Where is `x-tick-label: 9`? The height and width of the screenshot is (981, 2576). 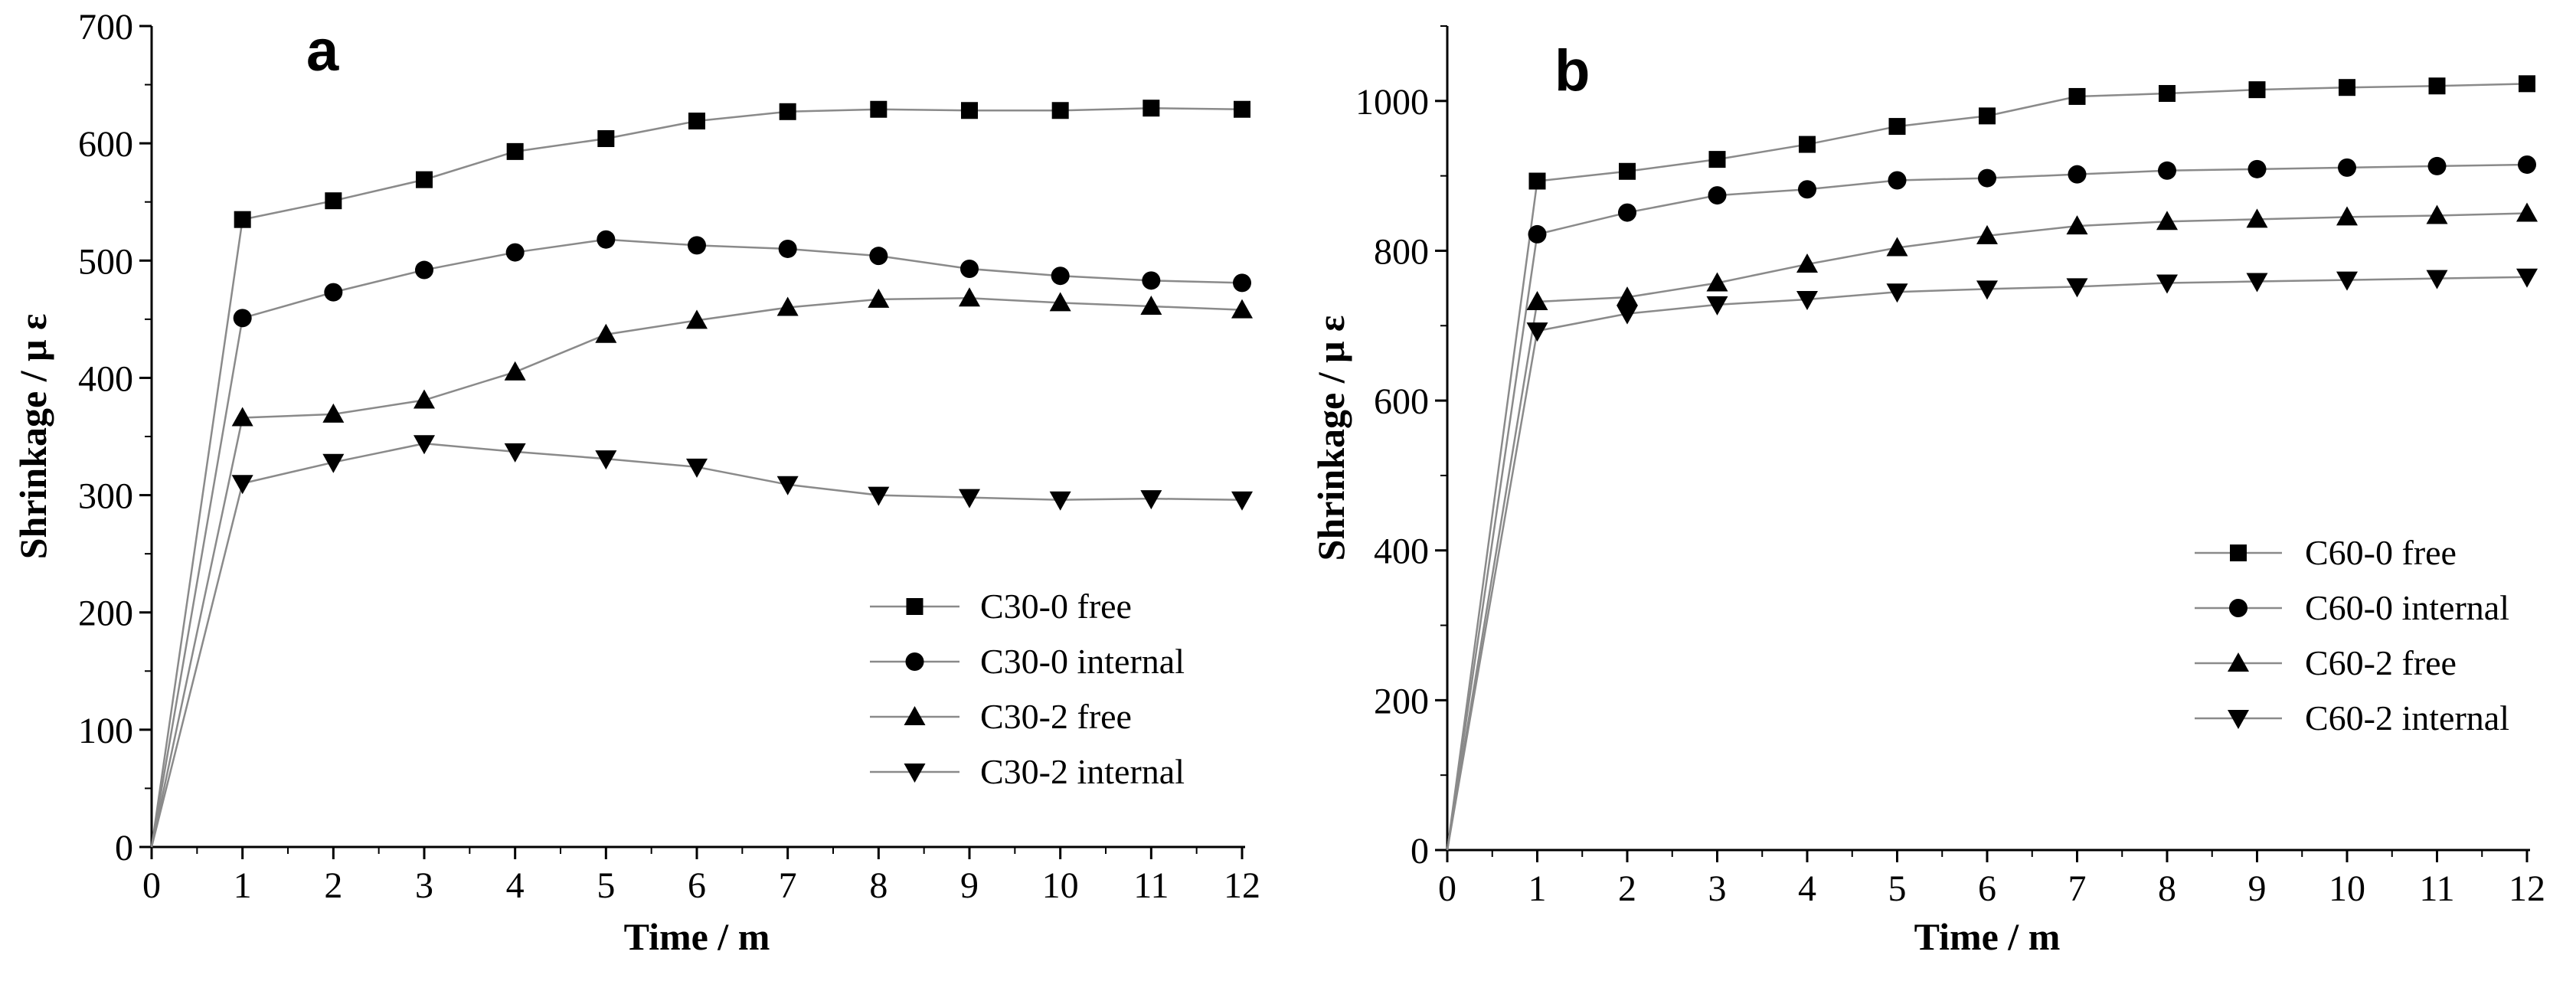
x-tick-label: 9 is located at coordinates (969, 885).